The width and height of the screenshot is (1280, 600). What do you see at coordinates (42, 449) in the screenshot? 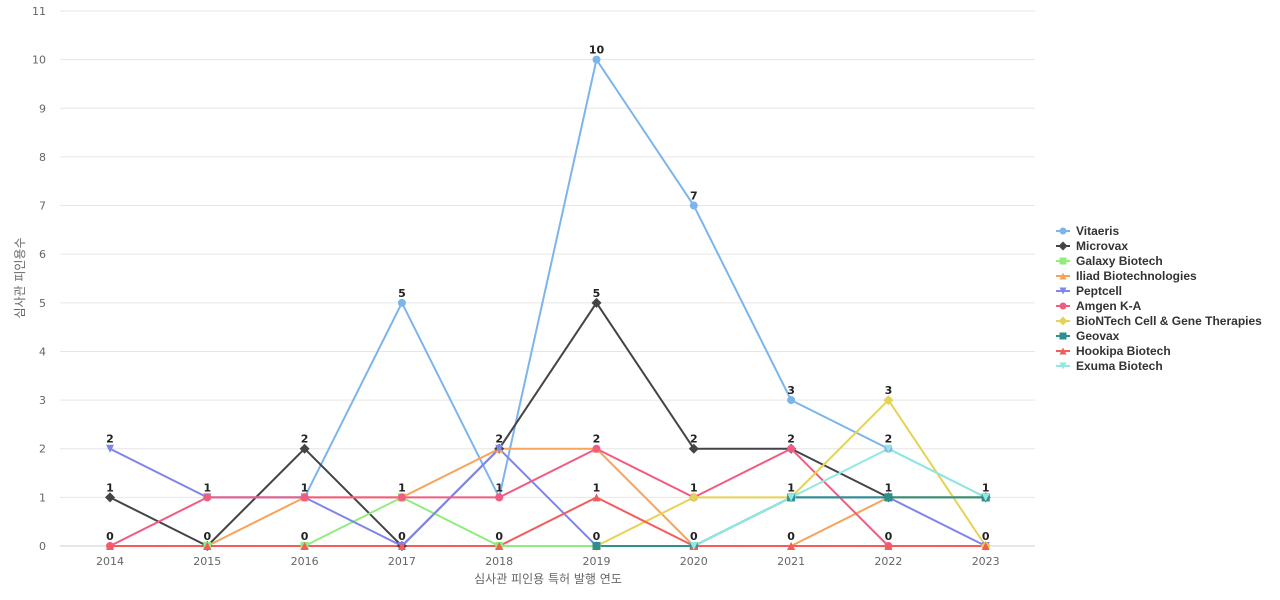
I see `y-tick-label: 2` at bounding box center [42, 449].